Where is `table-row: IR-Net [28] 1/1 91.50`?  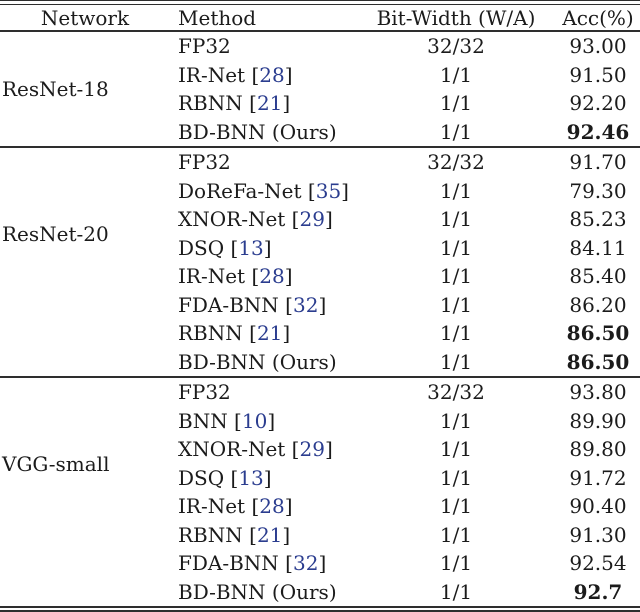
table-row: IR-Net [28] 1/1 91.50 is located at coordinates (320, 75).